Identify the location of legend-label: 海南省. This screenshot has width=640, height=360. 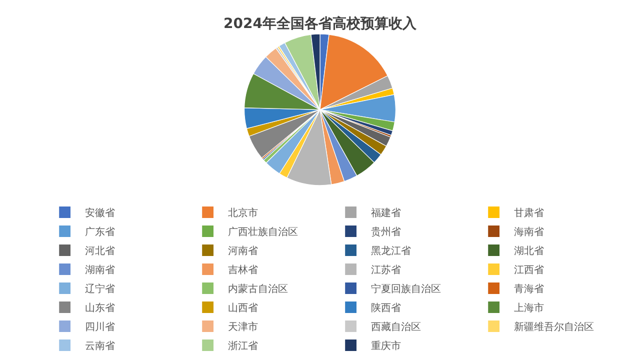
(529, 232).